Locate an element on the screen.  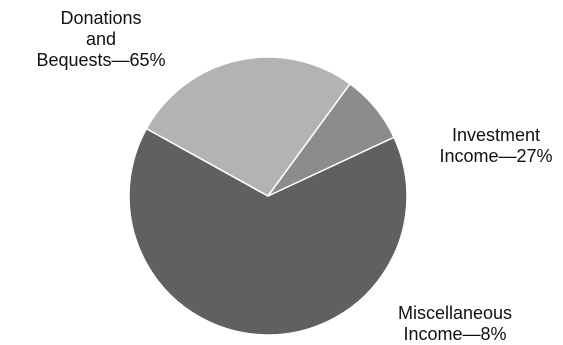
slice-label-donations: Donations and Bequests—65% is located at coordinates (101, 39).